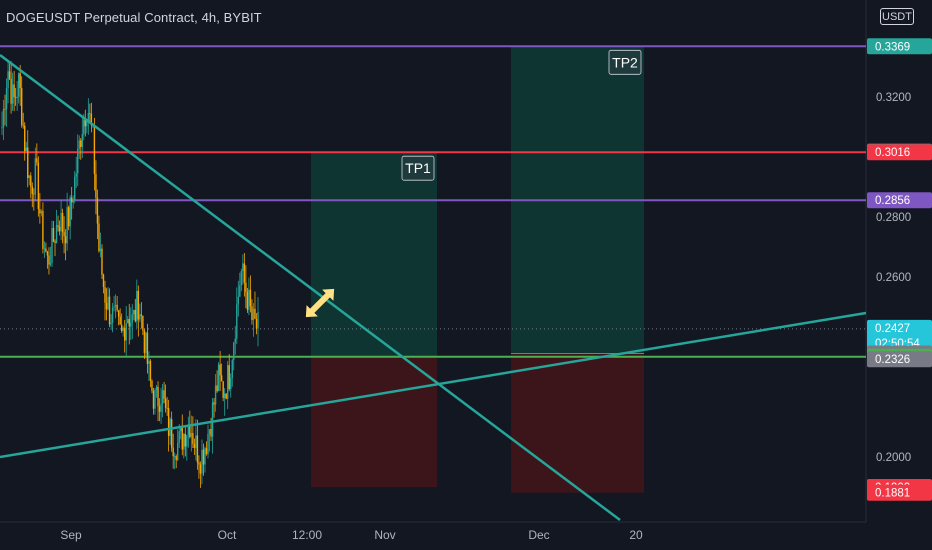  Describe the element at coordinates (892, 329) in the screenshot. I see `price-label-4: 0.2427` at that location.